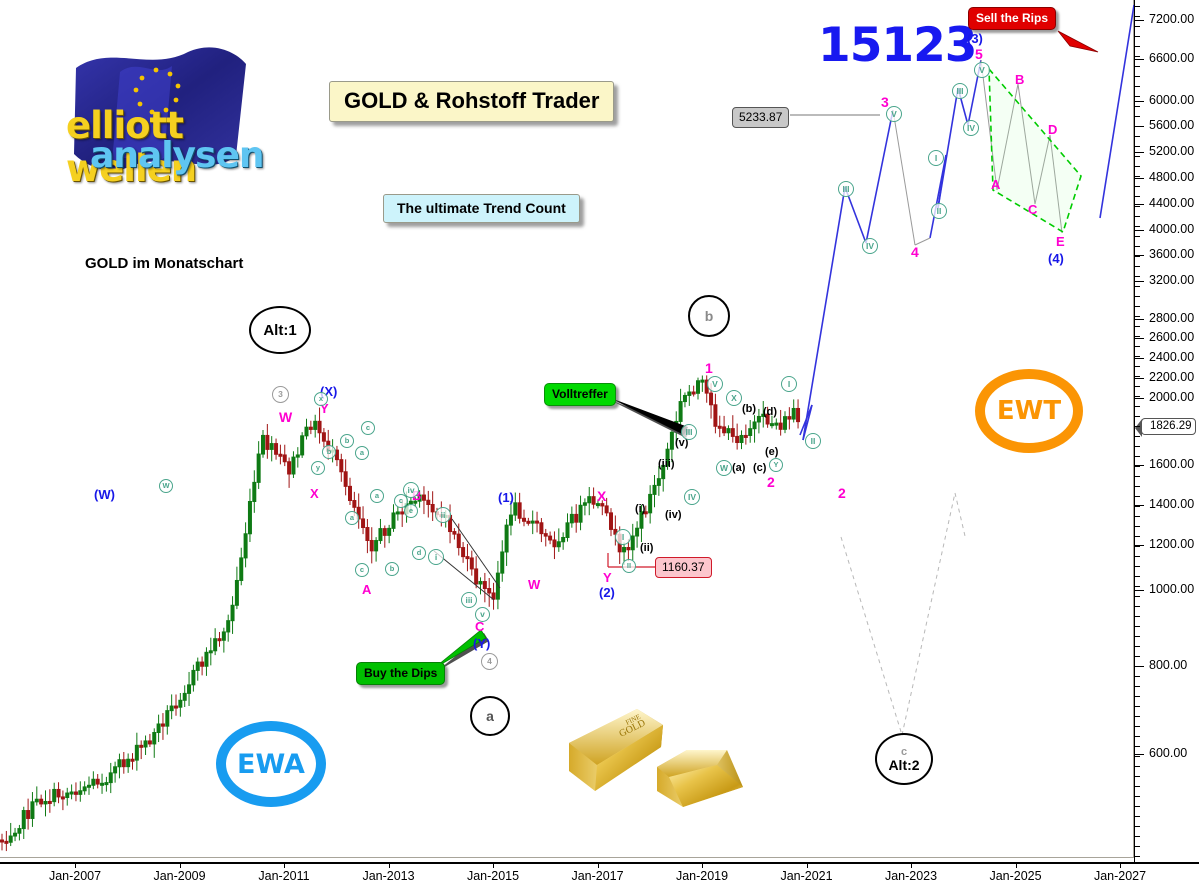  What do you see at coordinates (472, 101) in the screenshot?
I see `page-title: GOLD & Rohstoff Trader` at bounding box center [472, 101].